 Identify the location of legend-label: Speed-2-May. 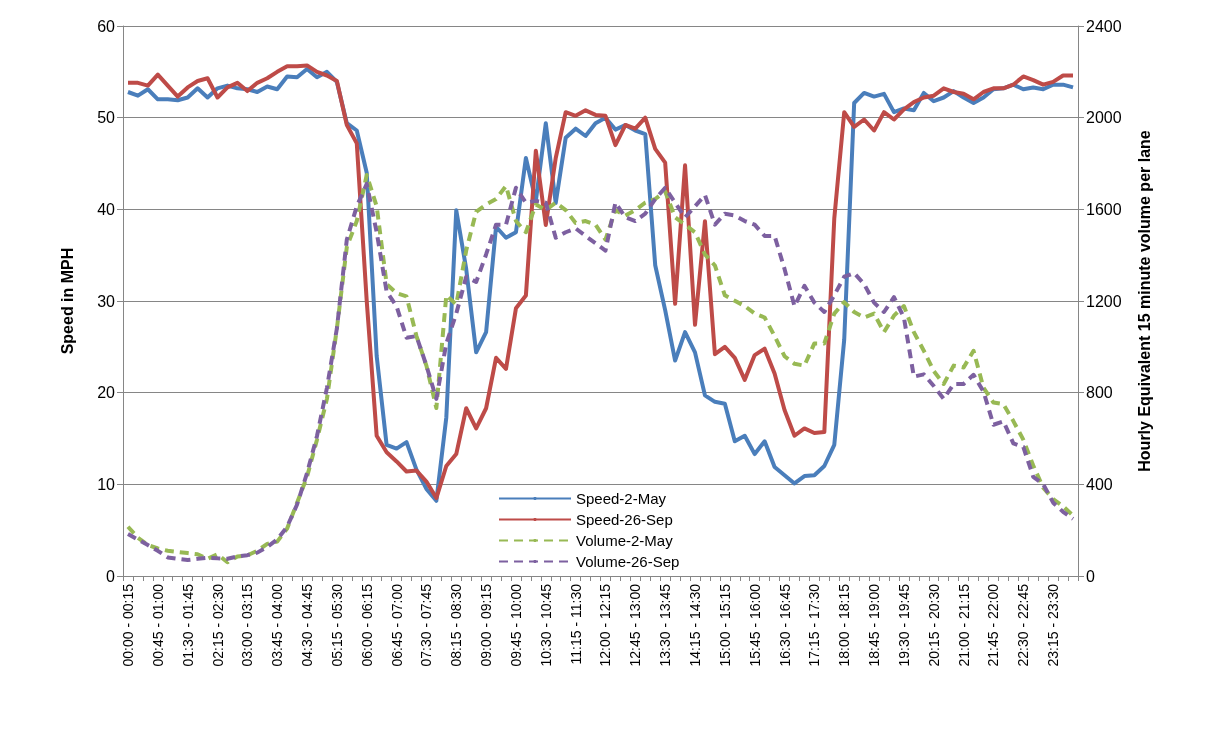
(621, 498).